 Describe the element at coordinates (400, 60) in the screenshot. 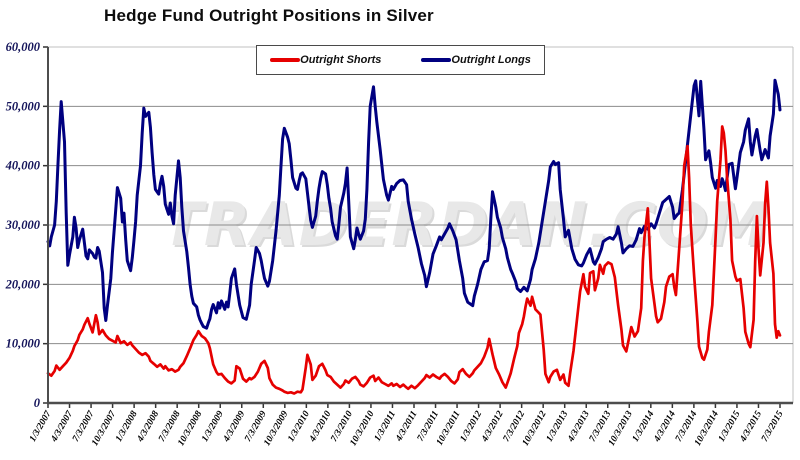

I see `legend: Outright Shorts Outright Longs` at that location.